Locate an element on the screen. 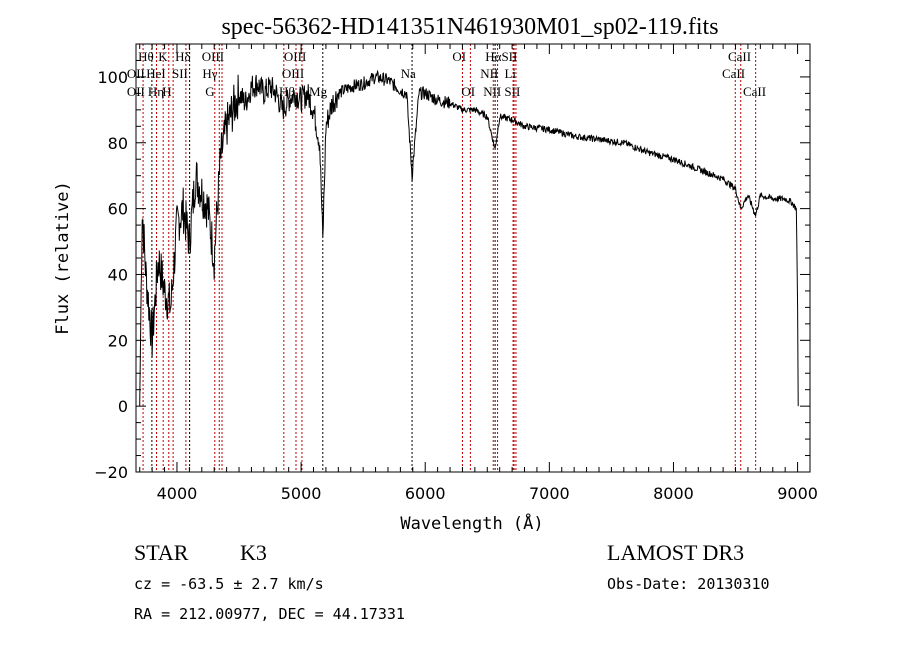 This screenshot has width=900, height=649. y-tick-label: 80 is located at coordinates (118, 143).